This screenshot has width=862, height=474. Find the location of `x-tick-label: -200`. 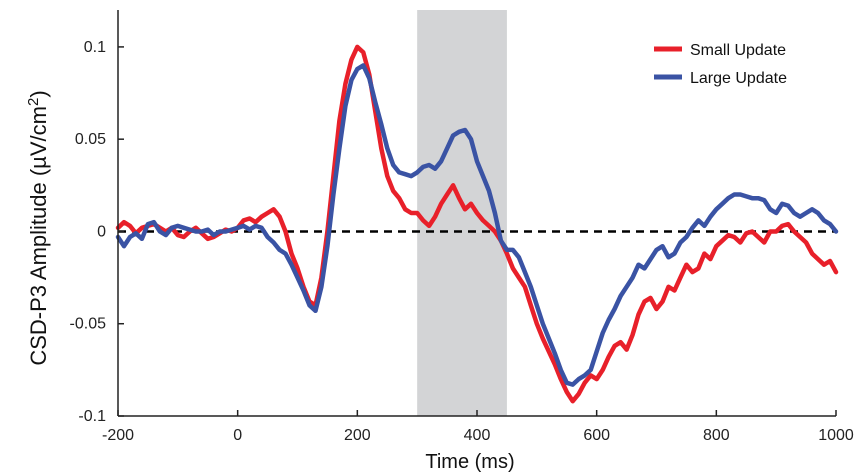

x-tick-label: -200 is located at coordinates (118, 435).